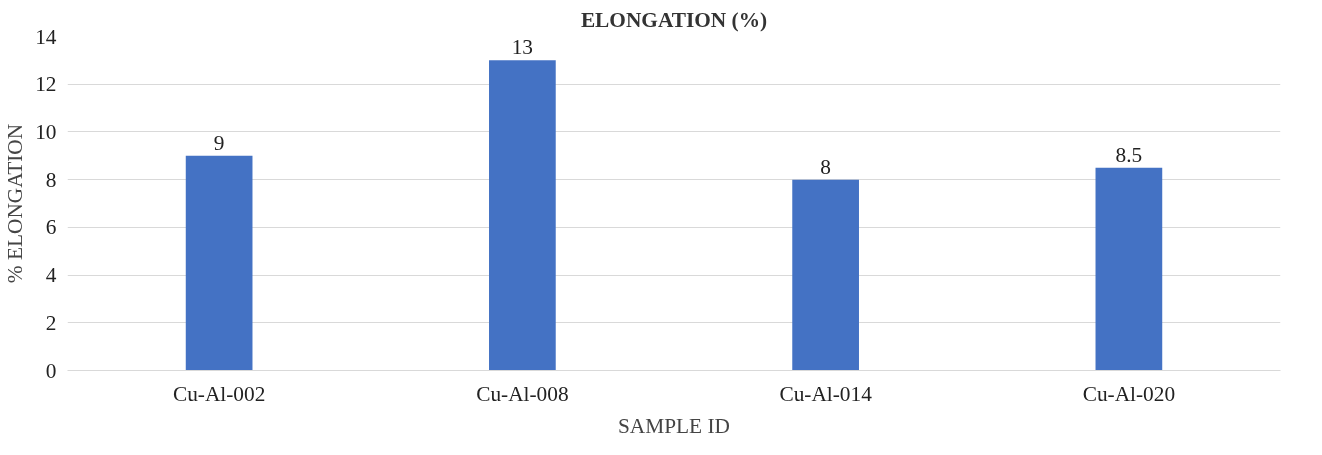 Image resolution: width=1322 pixels, height=455 pixels. Describe the element at coordinates (51, 370) in the screenshot. I see `y-tick-label: 0` at that location.